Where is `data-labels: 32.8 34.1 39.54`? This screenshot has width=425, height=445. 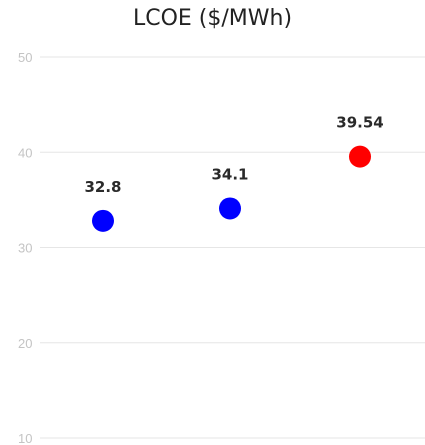
data-labels: 32.8 34.1 39.54 is located at coordinates (233, 155).